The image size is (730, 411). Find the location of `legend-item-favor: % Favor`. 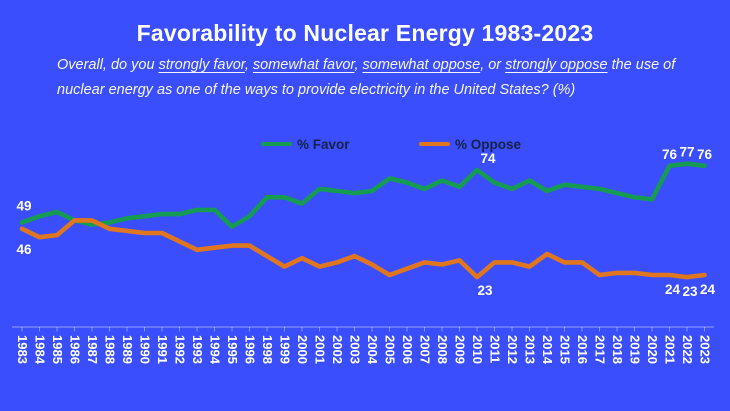

legend-item-favor: % Favor is located at coordinates (305, 144).